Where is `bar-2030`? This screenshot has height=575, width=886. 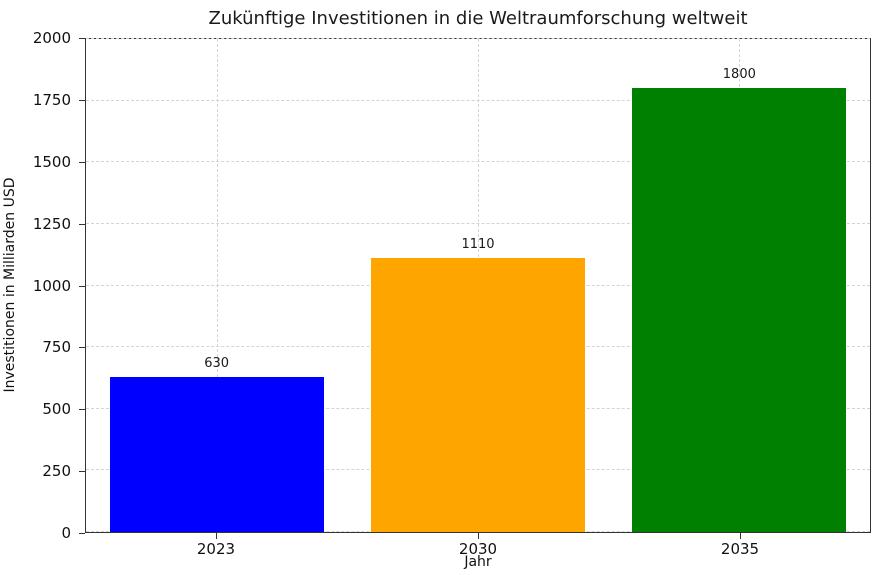
bar-2030 is located at coordinates (478, 395).